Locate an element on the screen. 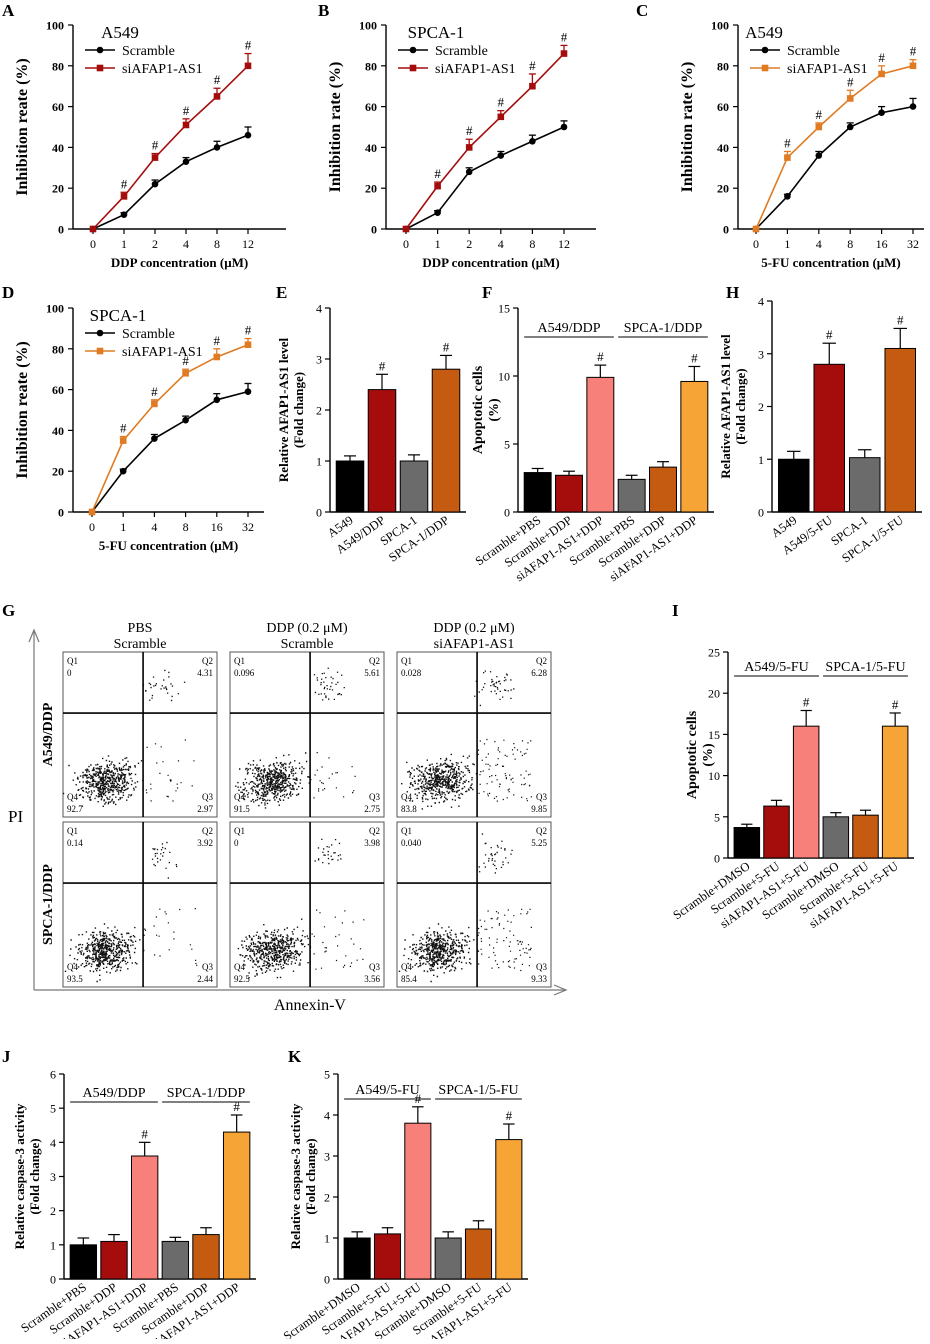 The height and width of the screenshot is (1344, 930). y-axis-label-line: (%) is located at coordinates (708, 755).